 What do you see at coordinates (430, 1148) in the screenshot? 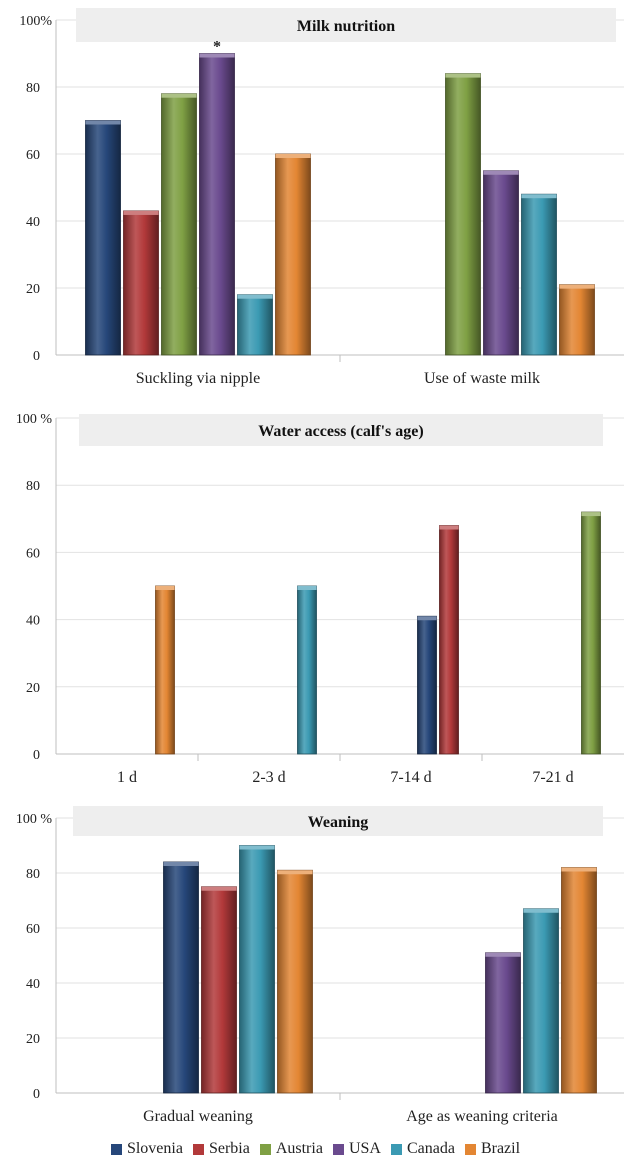
I see `legend-label: Canada` at bounding box center [430, 1148].